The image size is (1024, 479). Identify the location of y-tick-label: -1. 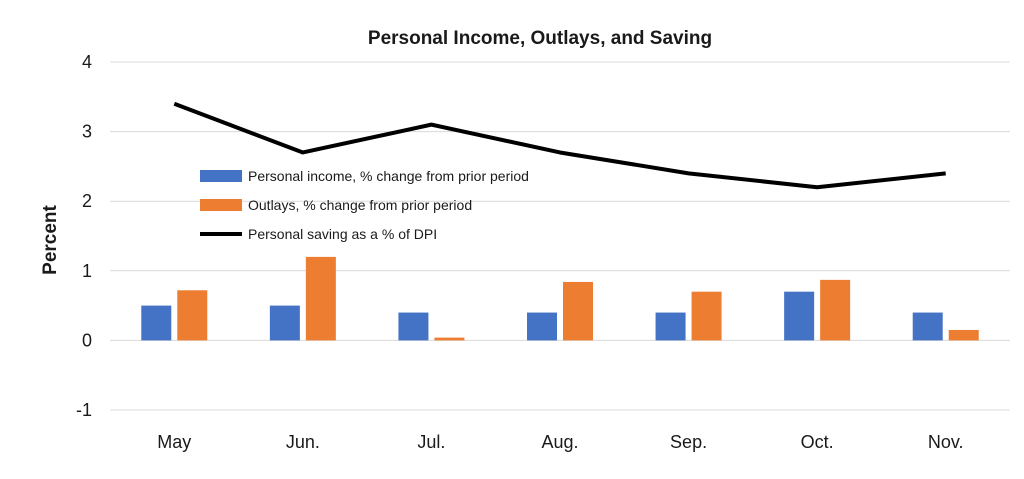
(84, 410).